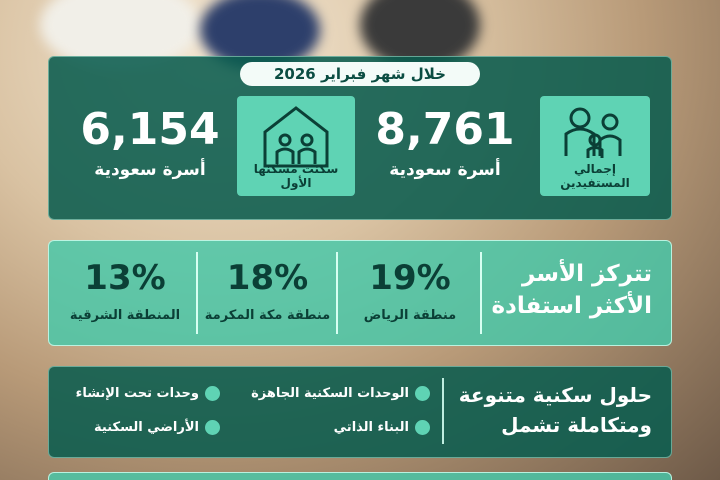 This screenshot has height=480, width=720. I want to click on region-share: 19%, so click(410, 278).